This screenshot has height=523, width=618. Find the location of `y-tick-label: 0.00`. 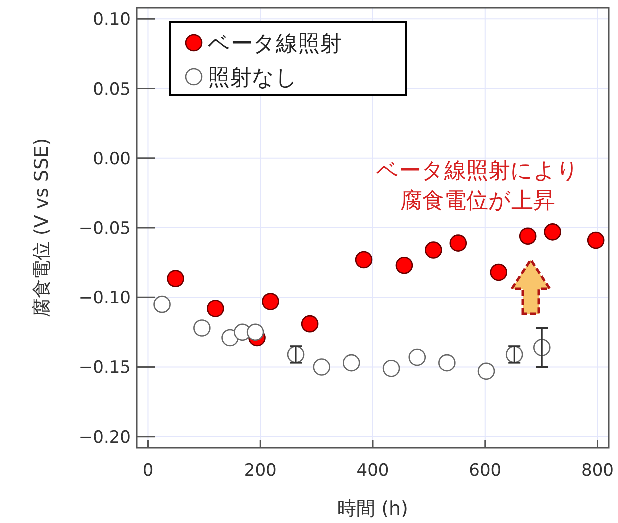

y-tick-label: 0.00 is located at coordinates (112, 159).